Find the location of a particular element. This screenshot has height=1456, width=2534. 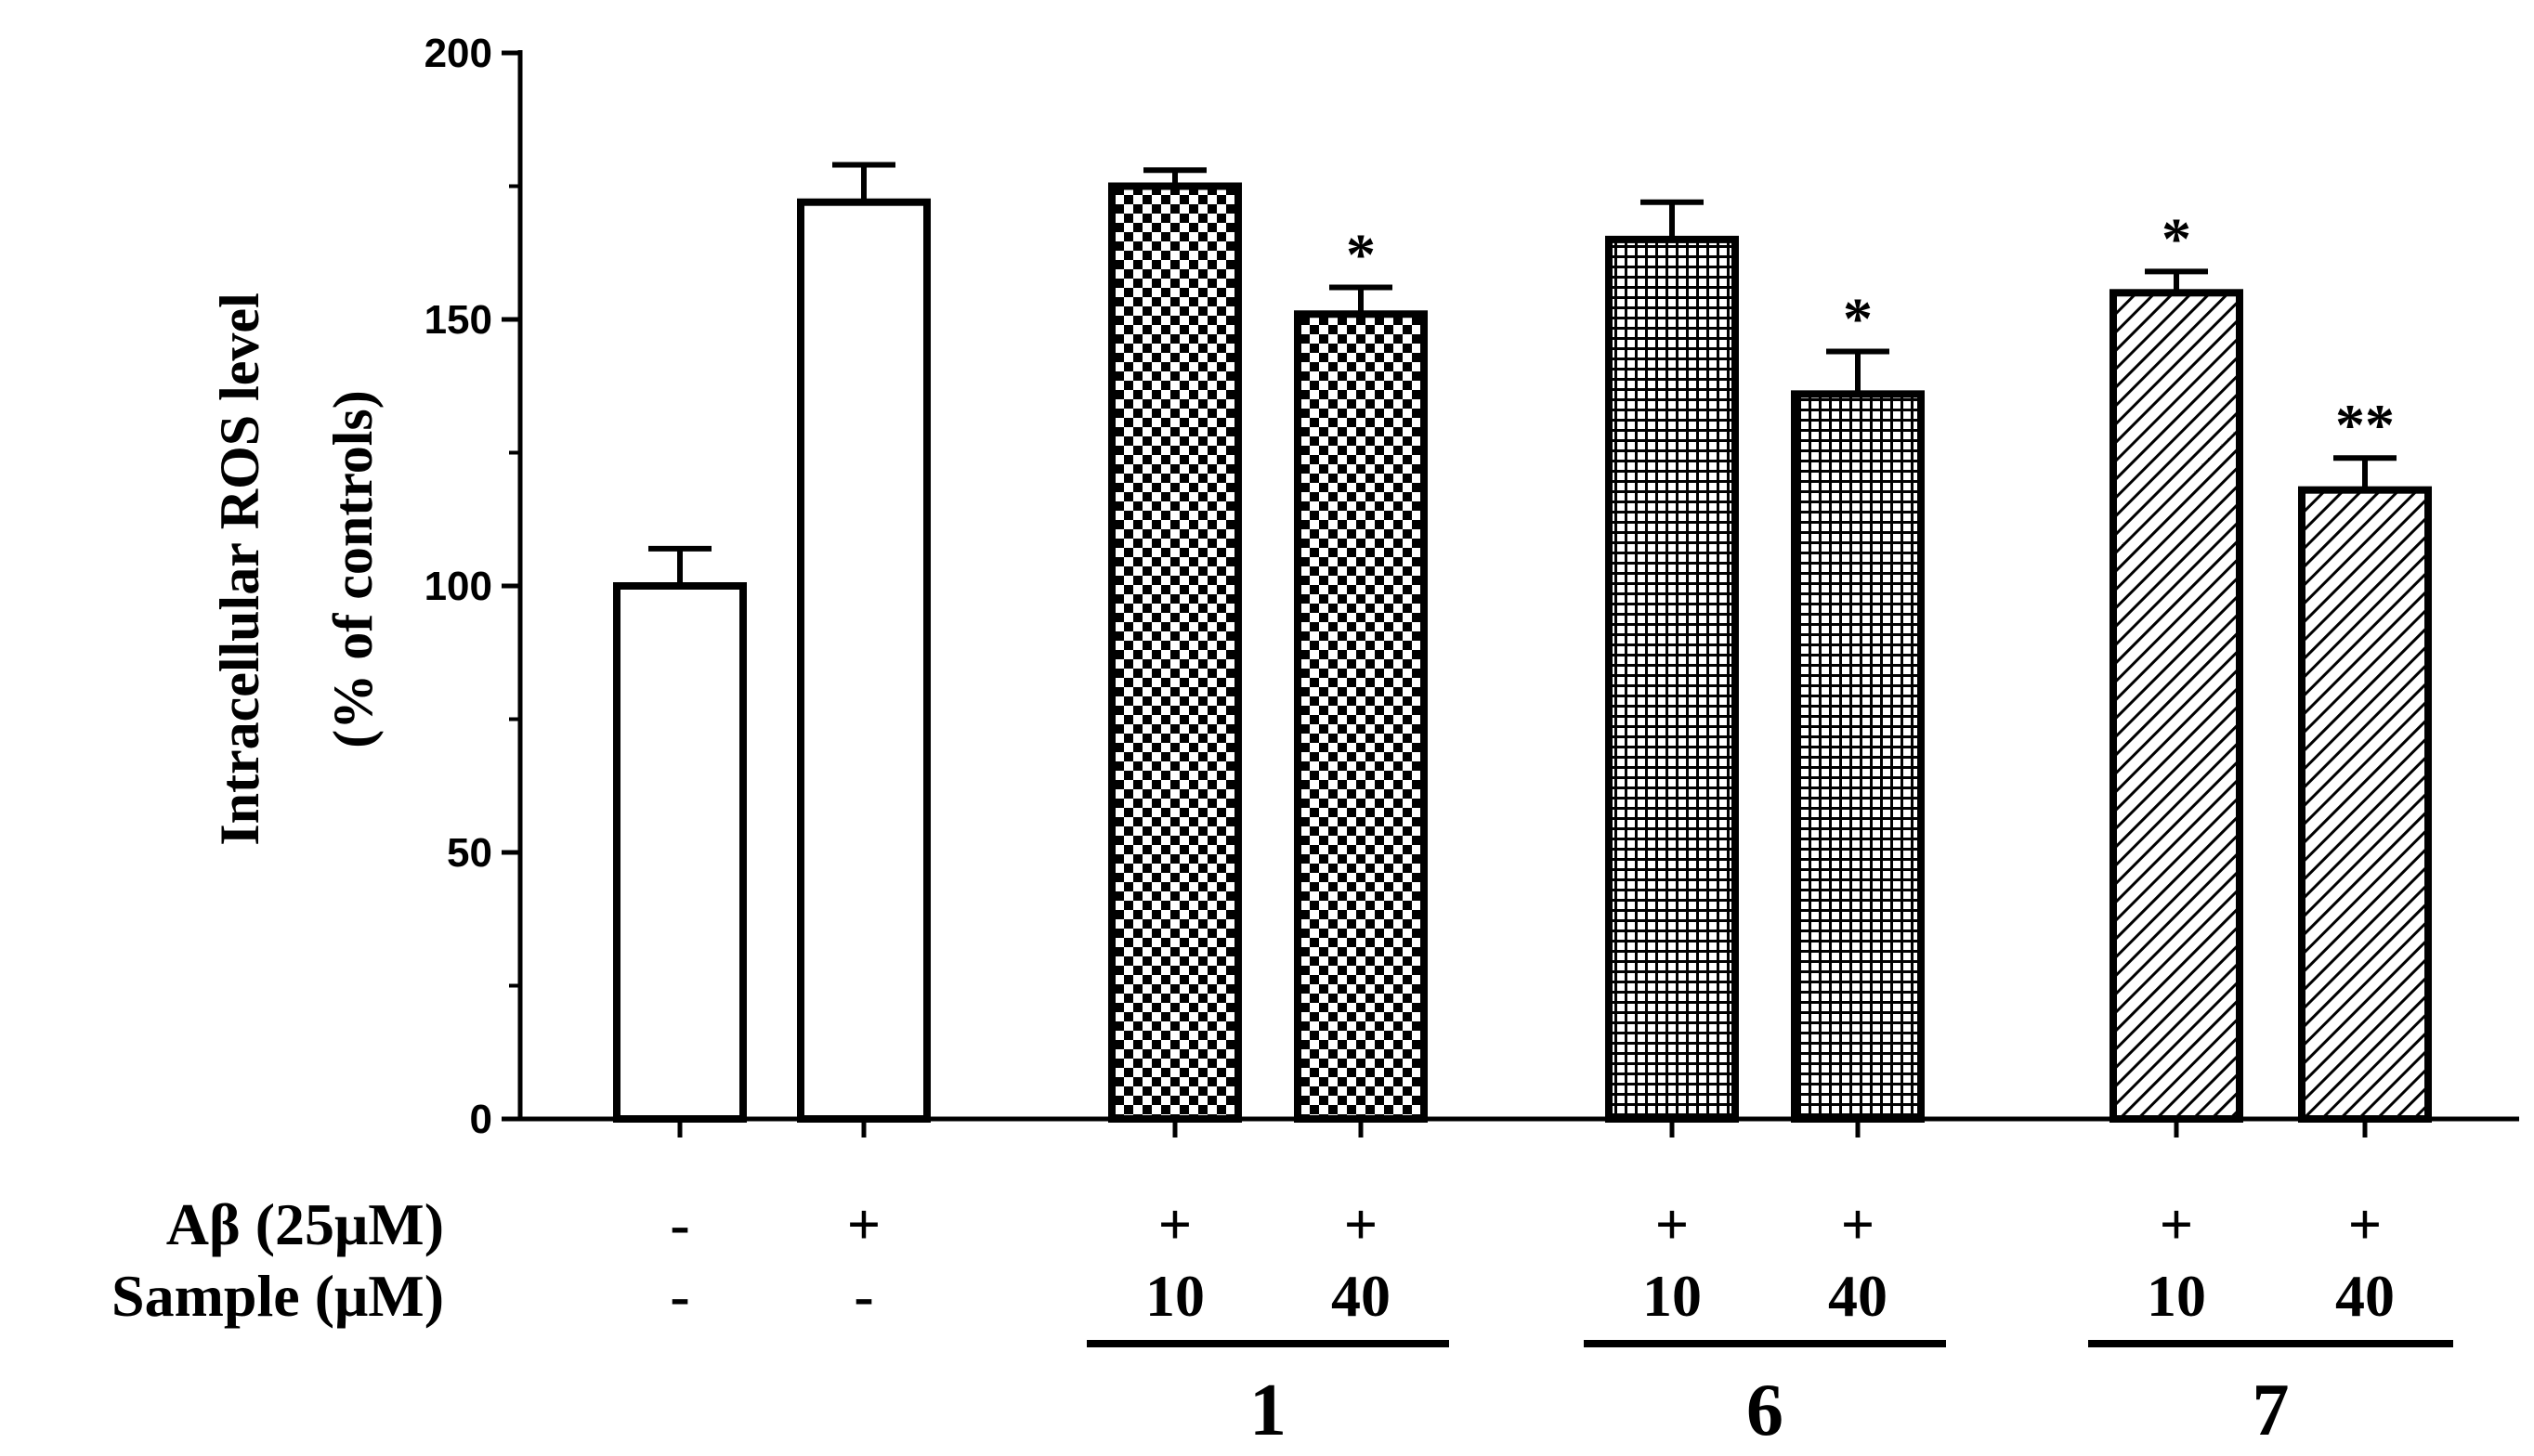

row-label-abeta: Aβ (25μM) is located at coordinates (305, 1224).